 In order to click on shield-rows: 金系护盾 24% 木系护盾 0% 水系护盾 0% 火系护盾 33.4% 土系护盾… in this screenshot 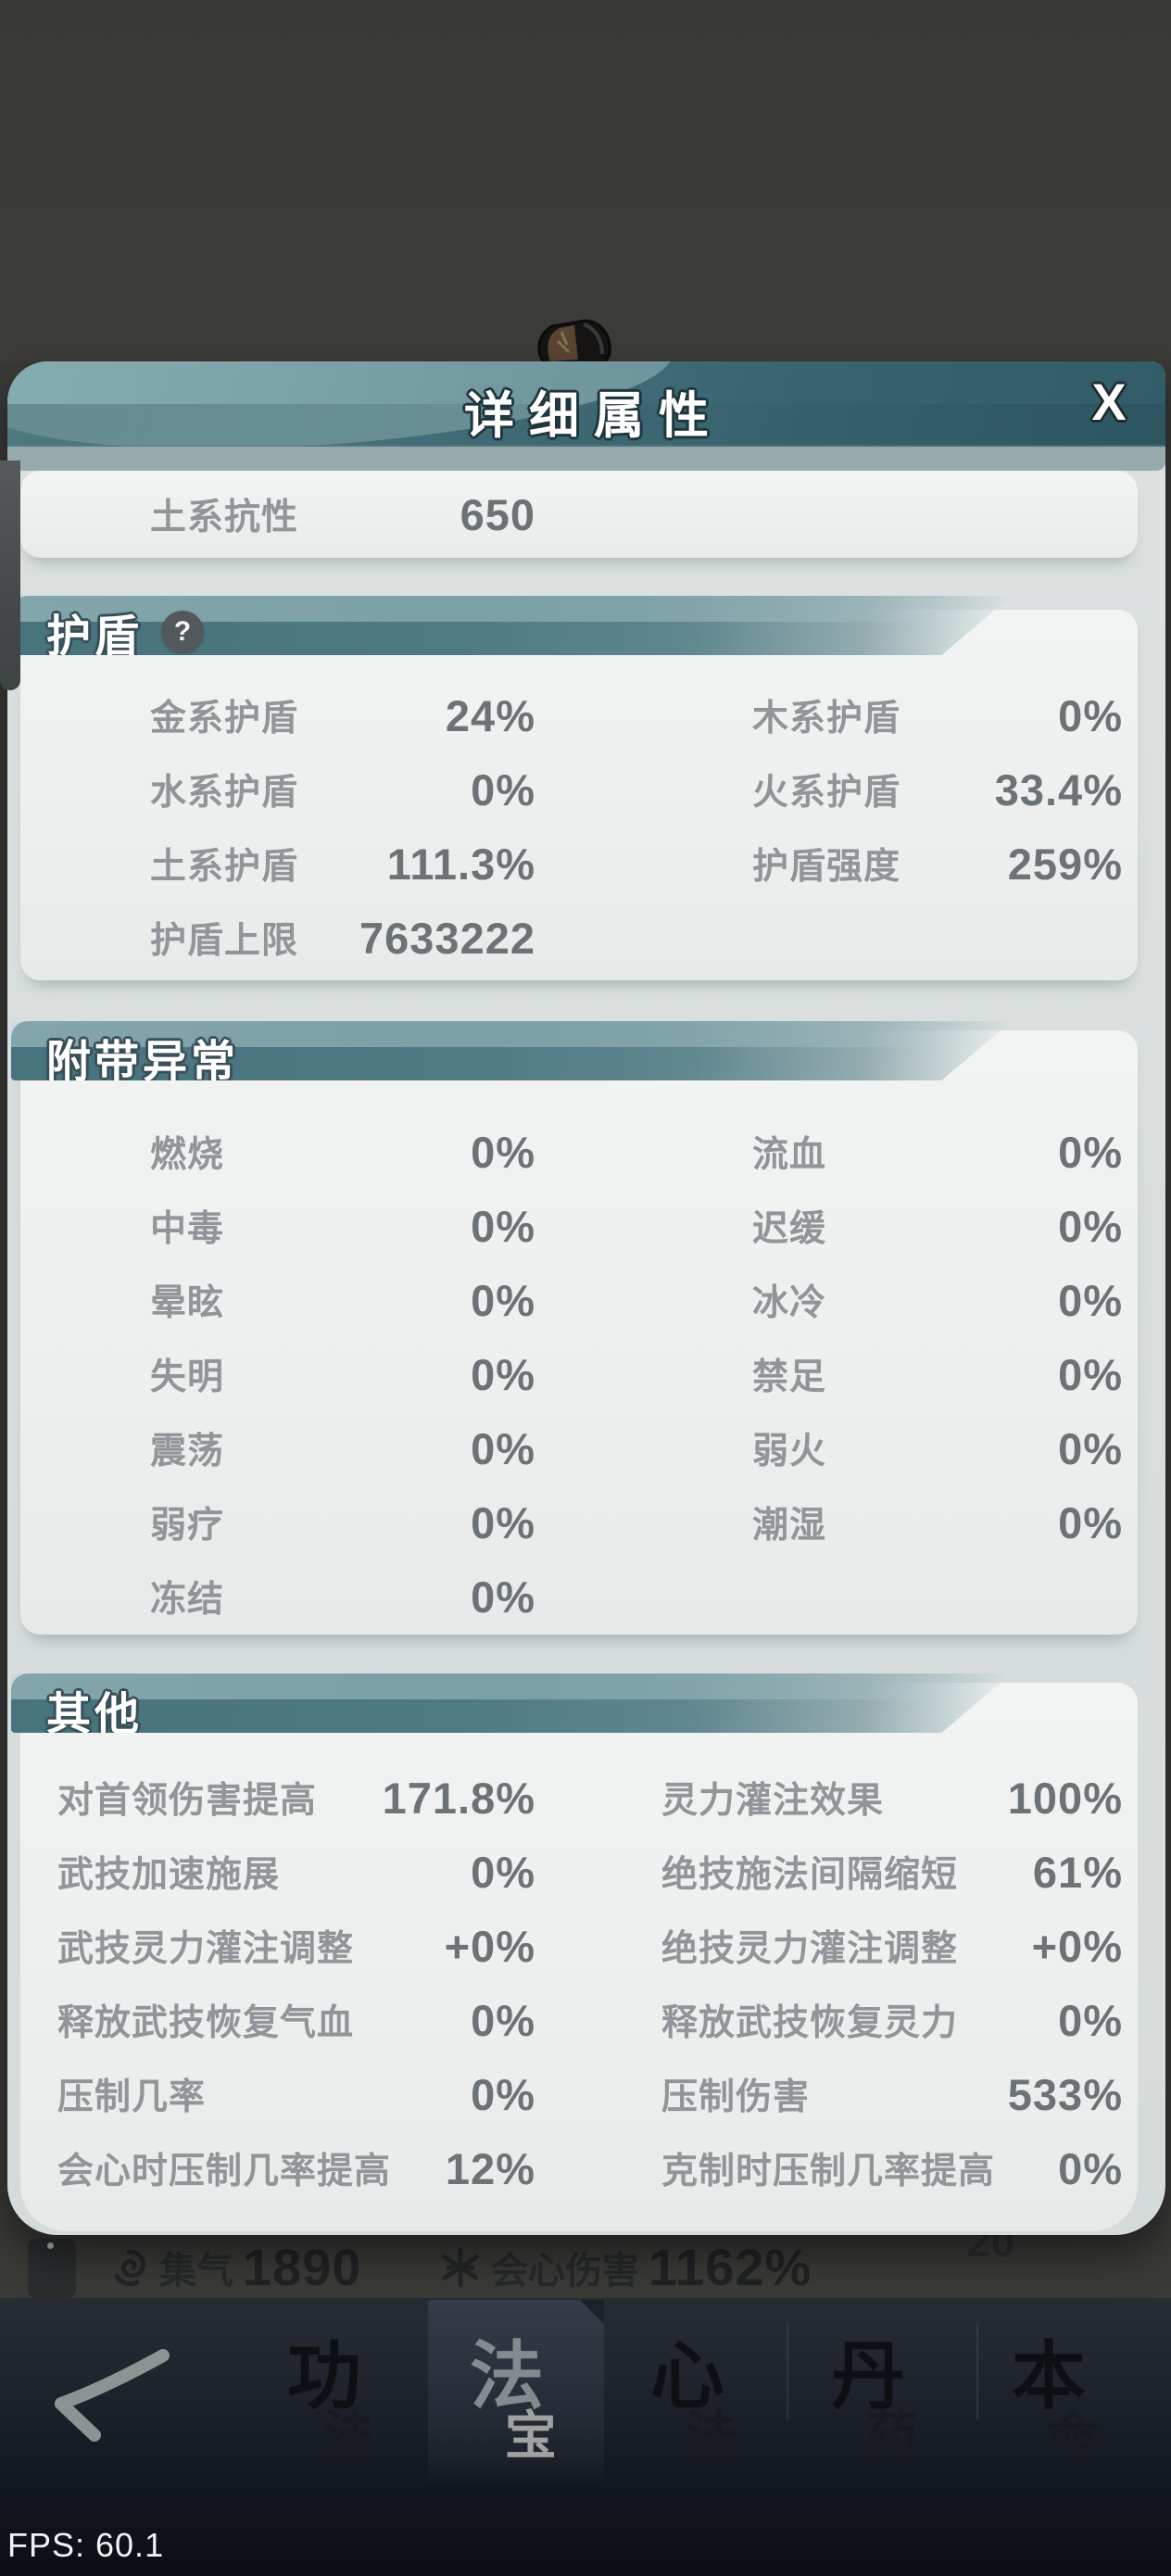, I will do `click(579, 826)`.